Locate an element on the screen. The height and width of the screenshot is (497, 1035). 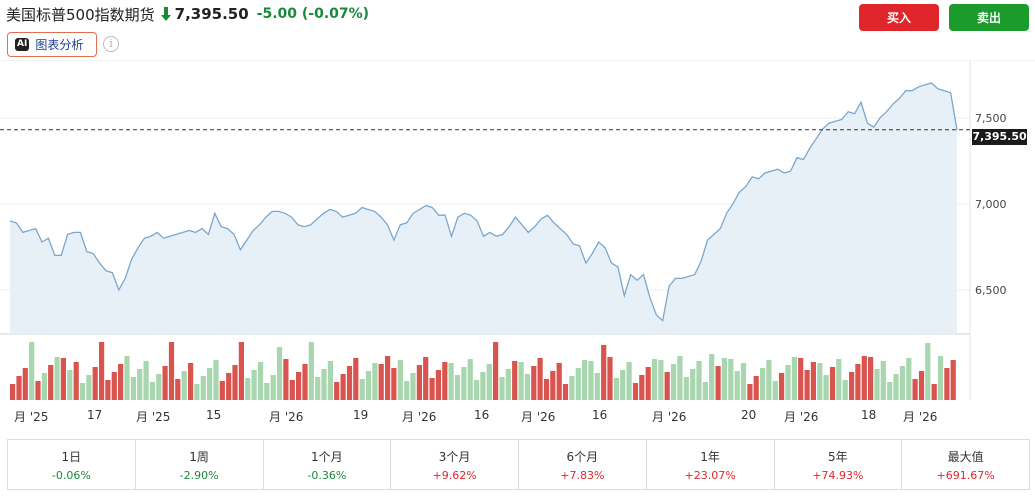
period-6m: 6个月 +7.83% is located at coordinates (583, 464).